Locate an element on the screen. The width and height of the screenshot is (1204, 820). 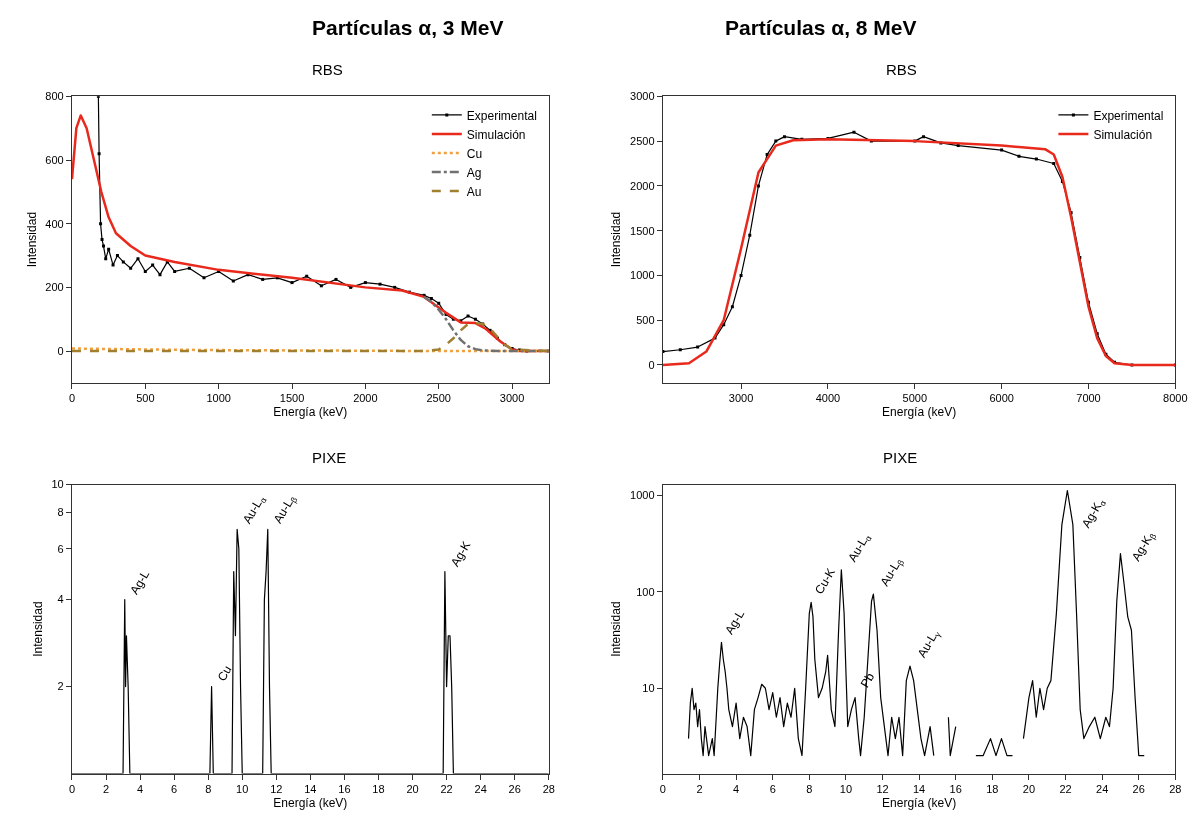
y-tick-label: 200 is located at coordinates (54, 287).